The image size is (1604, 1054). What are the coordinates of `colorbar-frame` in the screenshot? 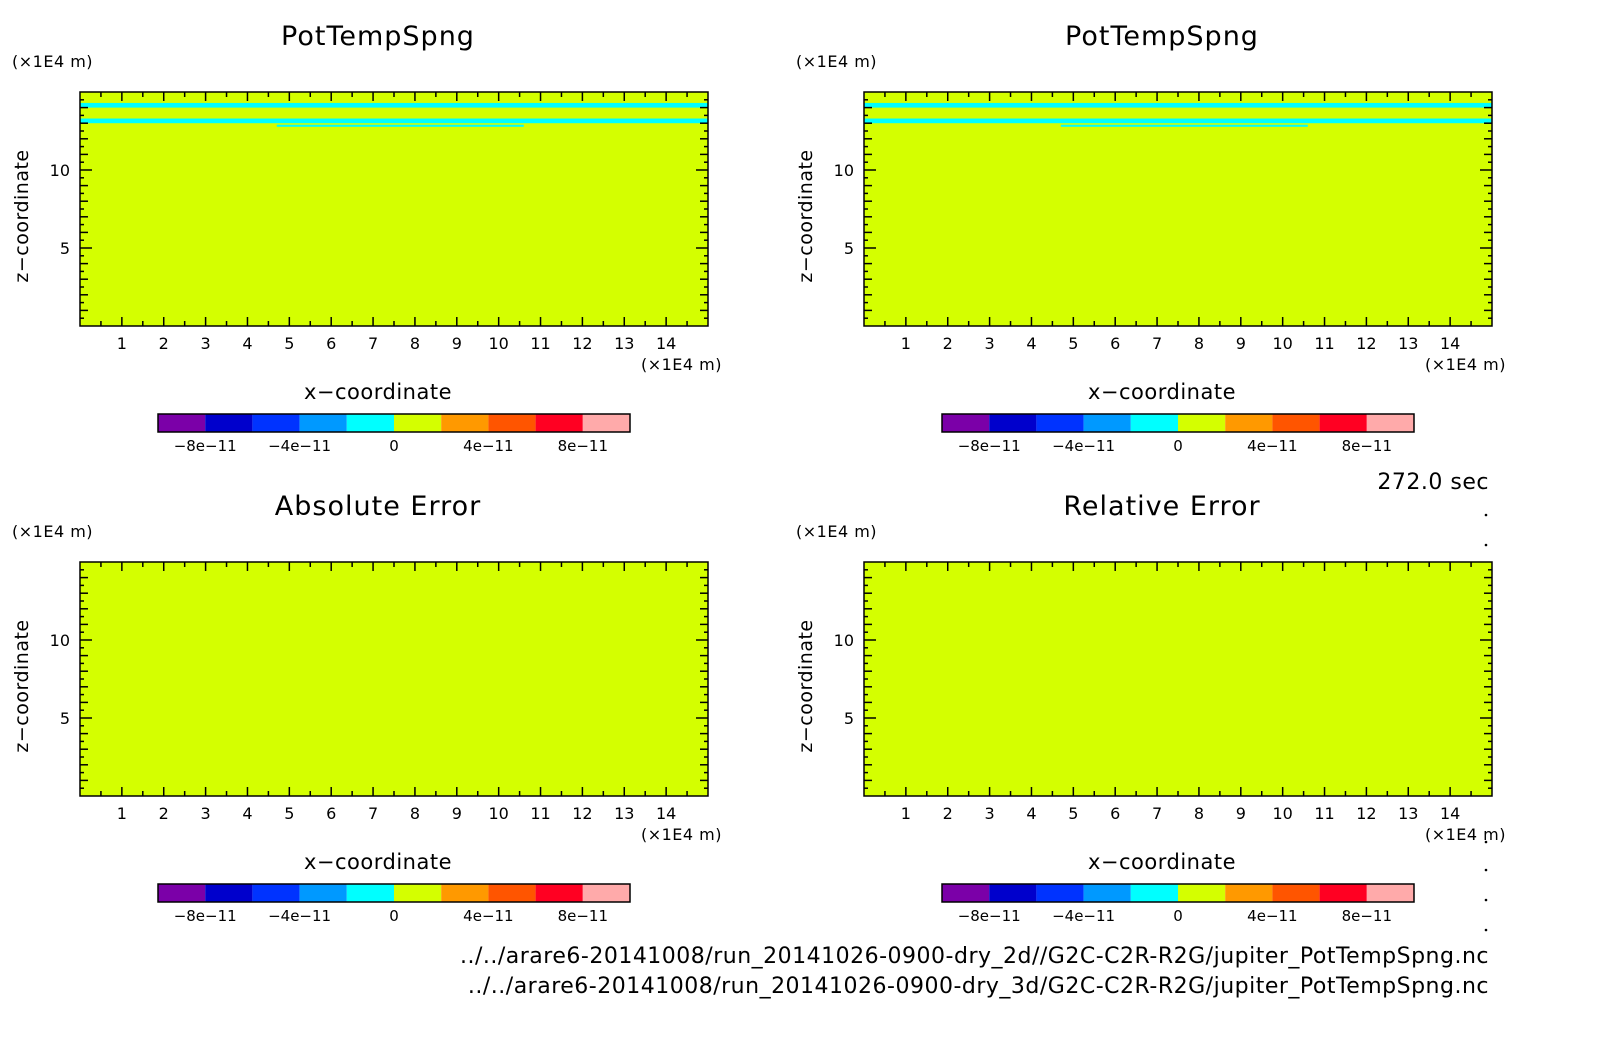 It's located at (1178, 423).